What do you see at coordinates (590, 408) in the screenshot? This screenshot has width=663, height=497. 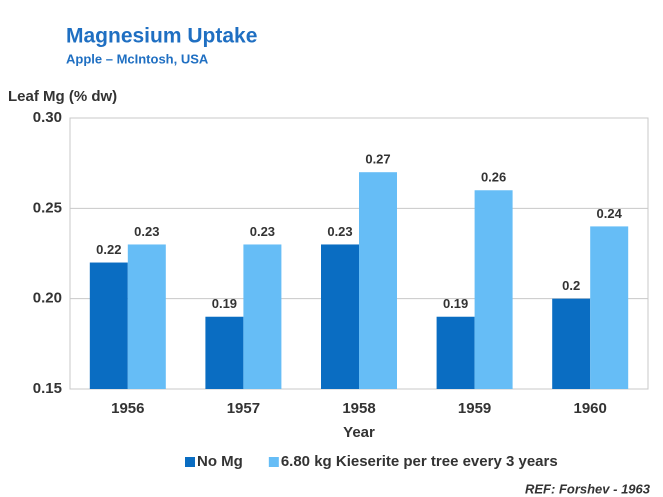 I see `x-tick-label: 1960` at bounding box center [590, 408].